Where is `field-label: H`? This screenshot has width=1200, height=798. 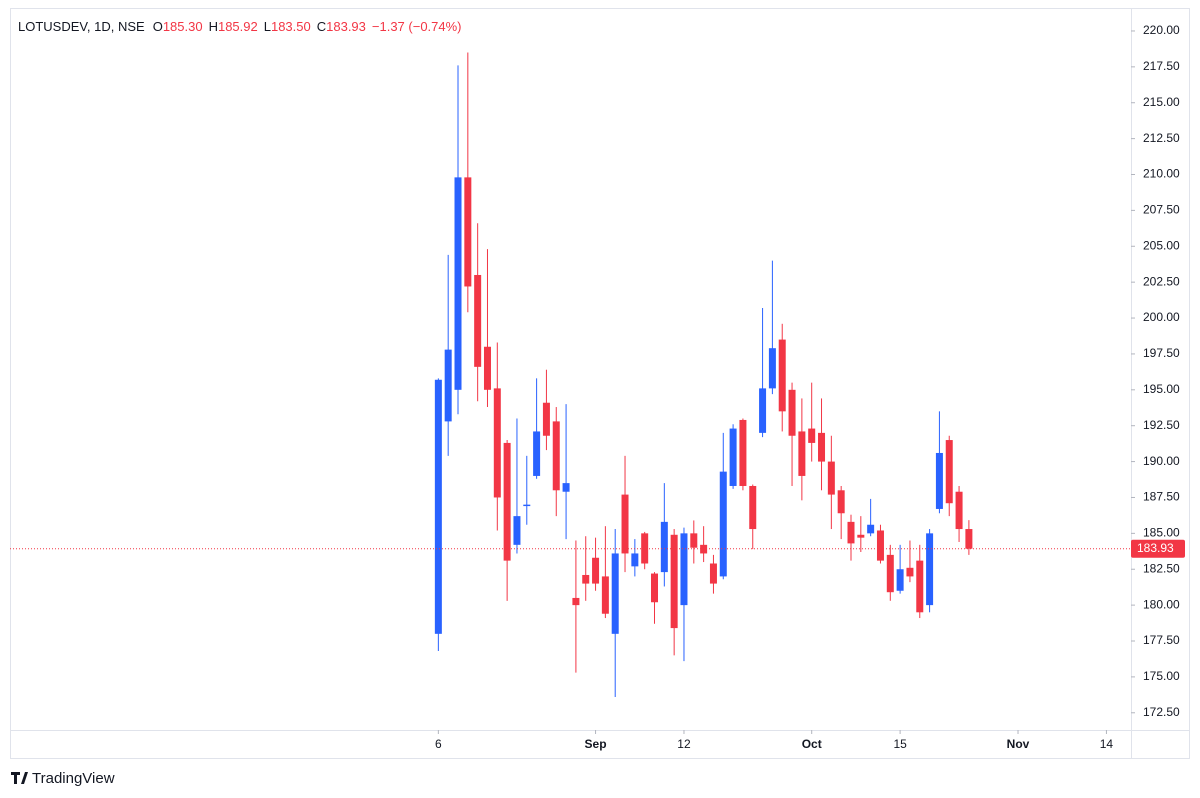
field-label: H is located at coordinates (213, 26).